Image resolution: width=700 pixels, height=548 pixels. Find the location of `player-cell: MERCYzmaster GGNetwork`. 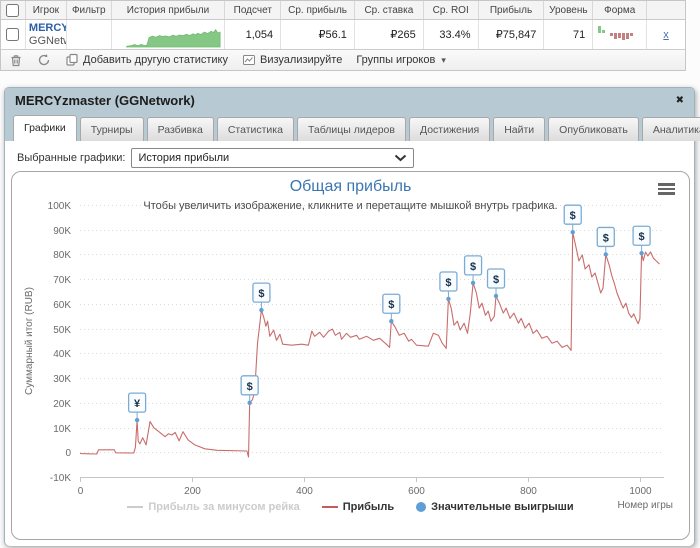

player-cell: MERCYzmaster GGNetwork is located at coordinates (46, 34).